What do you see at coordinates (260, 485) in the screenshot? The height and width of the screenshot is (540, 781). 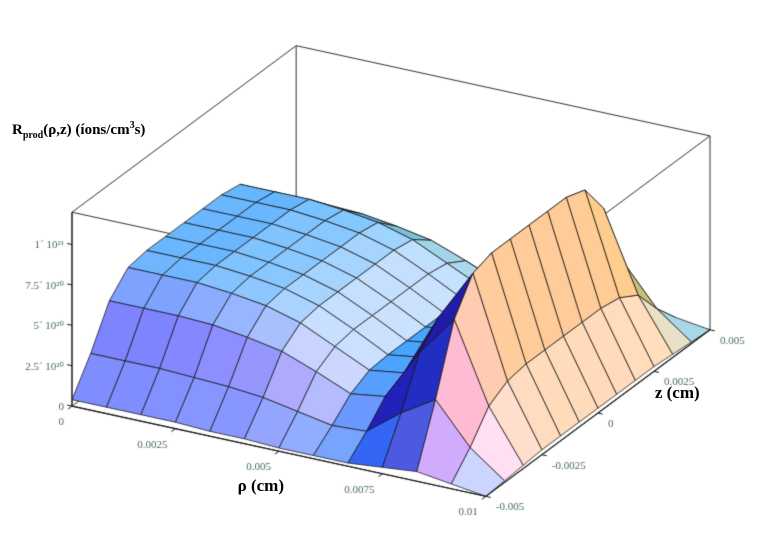 I see `rho-axis-label: ρ (cm)` at bounding box center [260, 485].